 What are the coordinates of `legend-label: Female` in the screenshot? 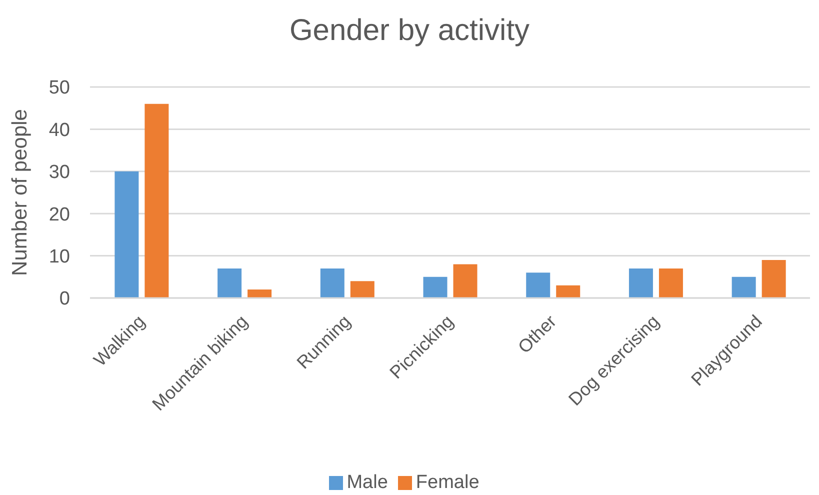 It's located at (448, 482).